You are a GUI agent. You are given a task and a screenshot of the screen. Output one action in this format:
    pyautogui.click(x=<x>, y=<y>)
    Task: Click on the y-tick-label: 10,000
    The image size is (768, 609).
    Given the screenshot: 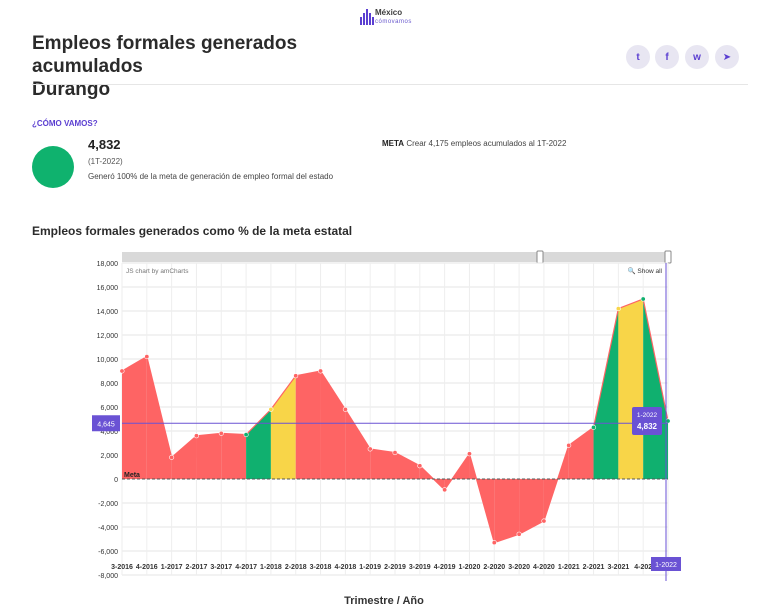 What is the action you would take?
    pyautogui.click(x=108, y=360)
    